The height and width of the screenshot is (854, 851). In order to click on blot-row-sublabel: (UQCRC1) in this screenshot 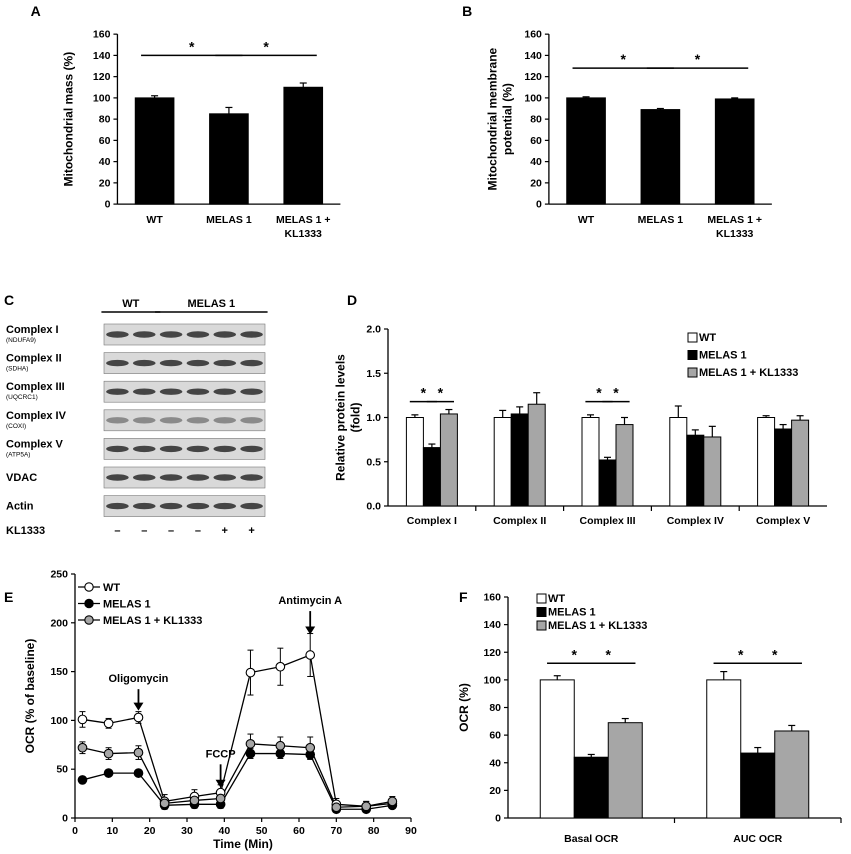, I will do `click(22, 397)`.